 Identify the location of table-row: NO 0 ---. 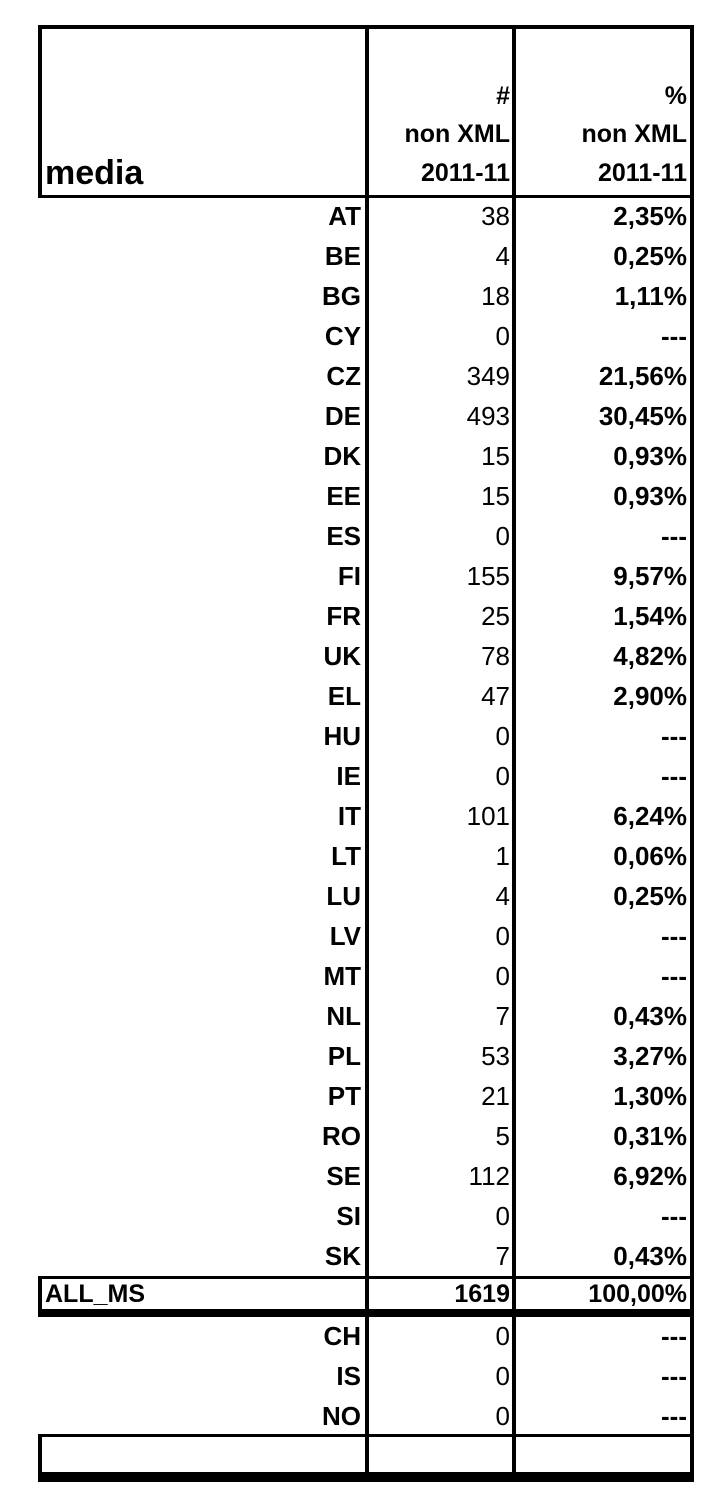
(364, 1416).